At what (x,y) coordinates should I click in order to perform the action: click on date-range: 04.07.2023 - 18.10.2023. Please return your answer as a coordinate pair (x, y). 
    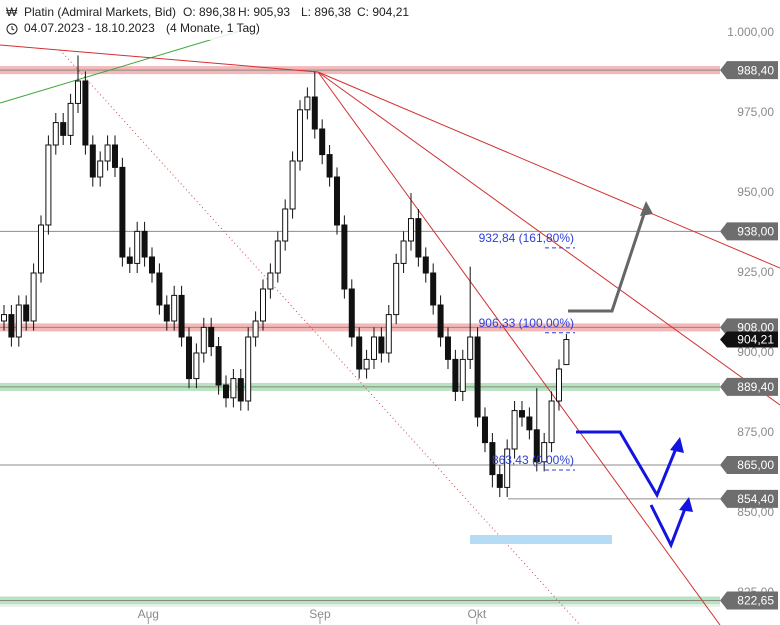
    Looking at the image, I should click on (89, 28).